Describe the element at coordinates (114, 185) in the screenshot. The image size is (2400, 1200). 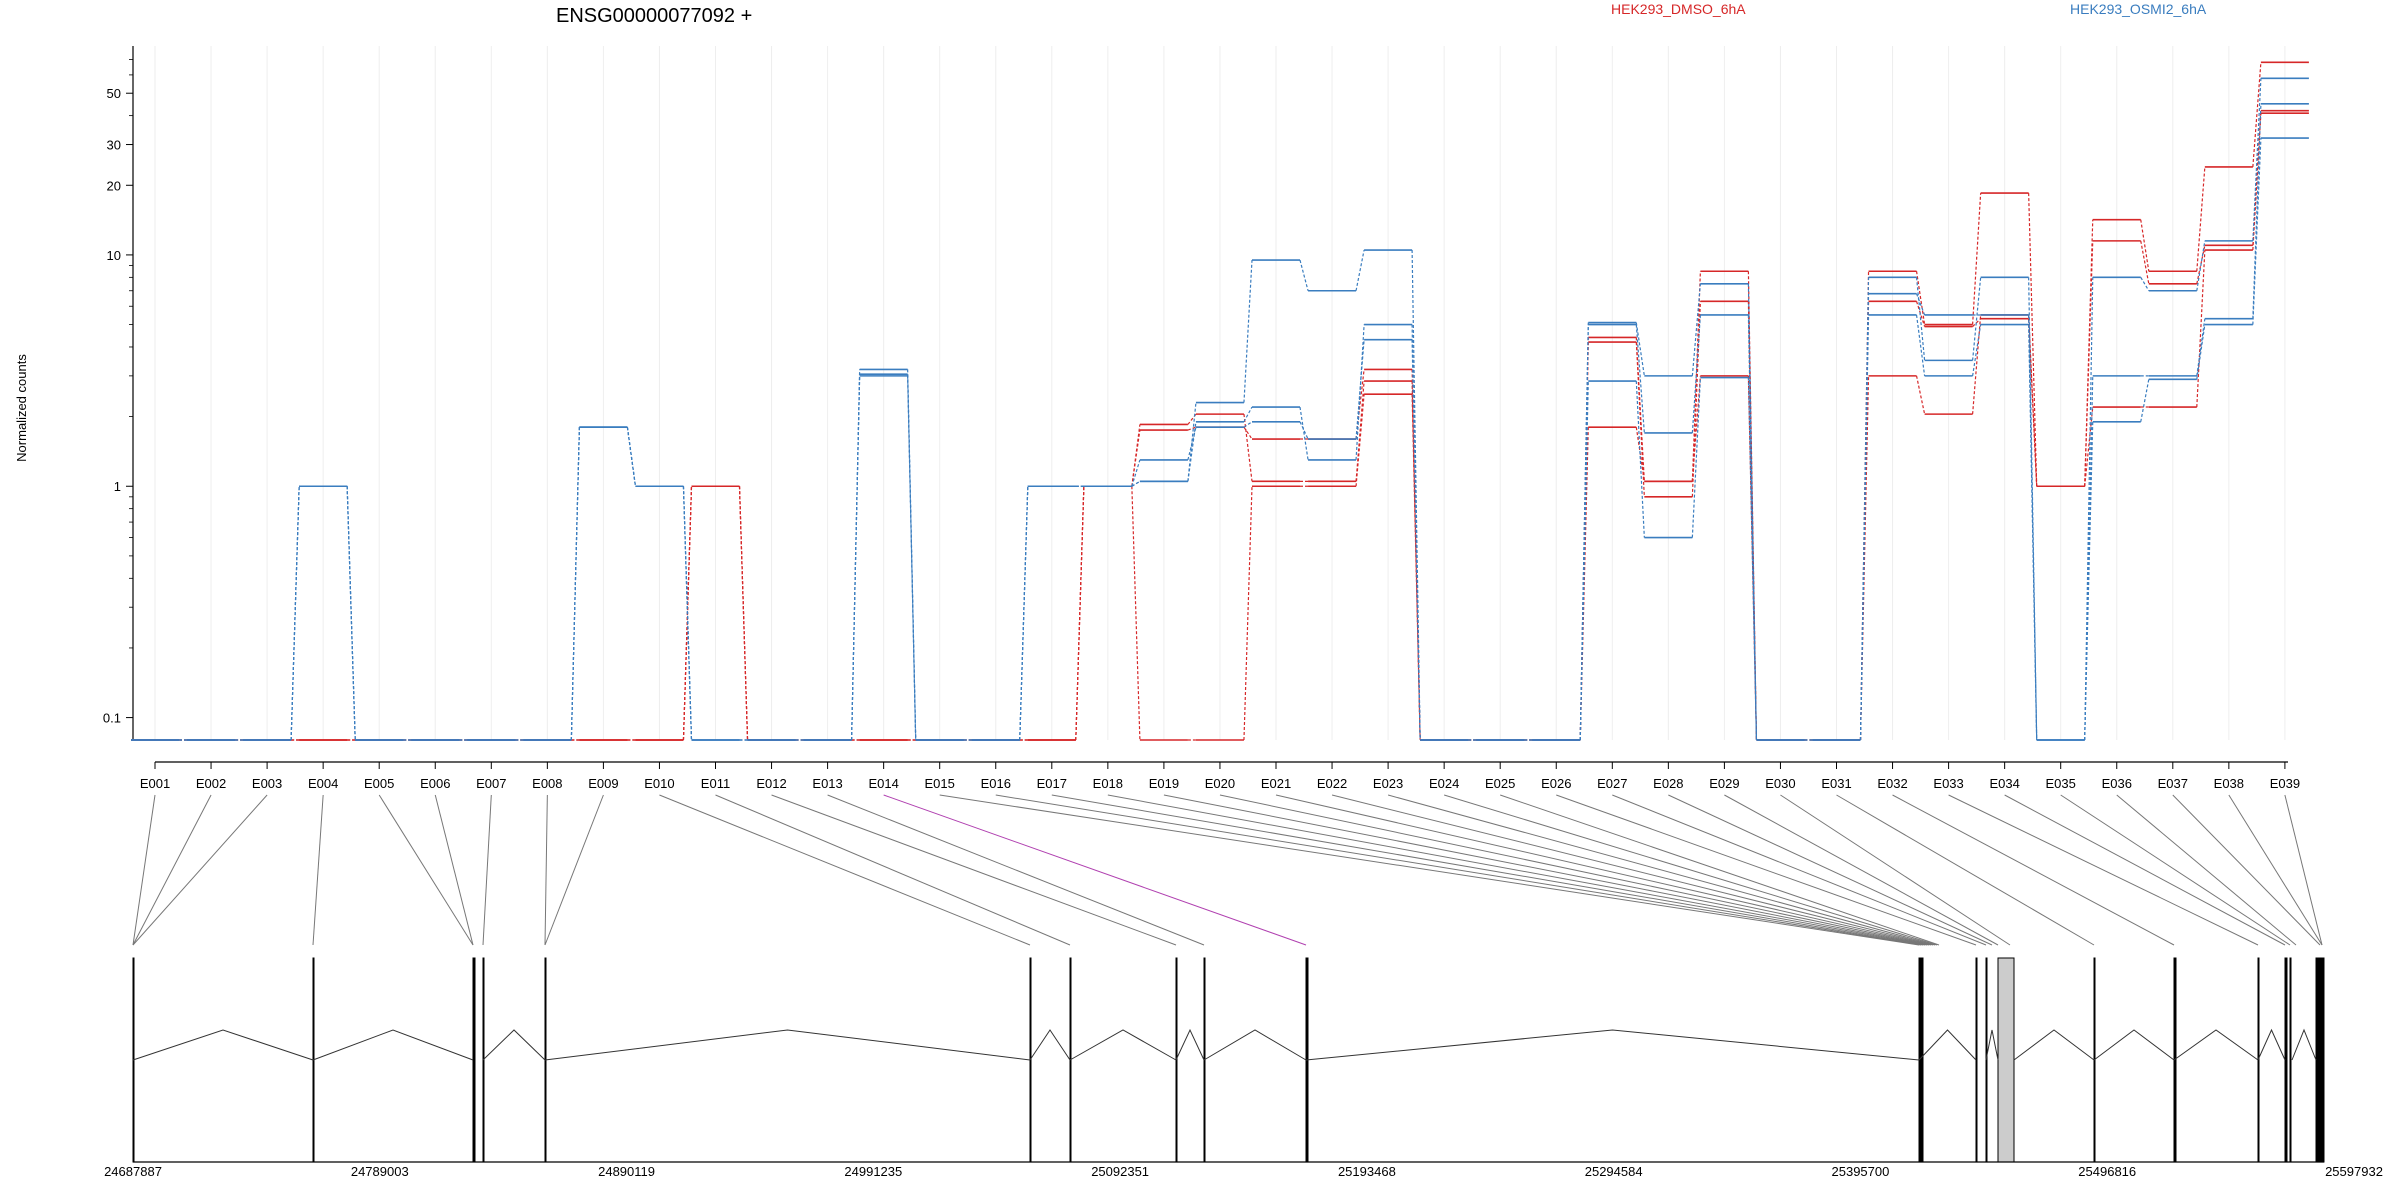
I see `y-tick-label: 20` at that location.